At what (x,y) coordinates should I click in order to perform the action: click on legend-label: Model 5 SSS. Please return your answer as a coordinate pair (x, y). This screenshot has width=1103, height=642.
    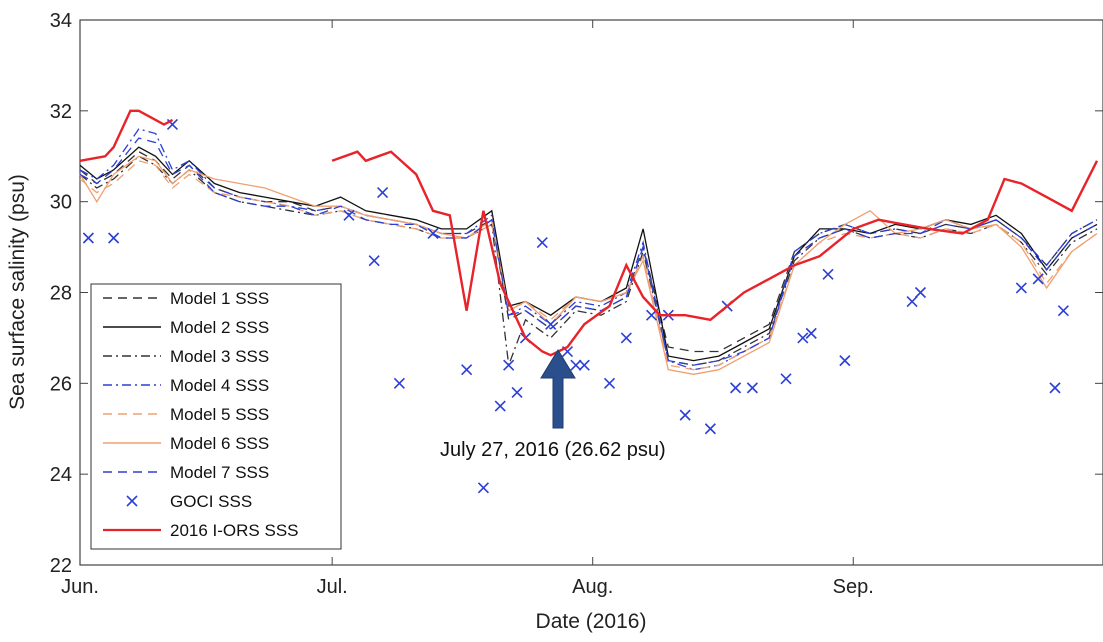
    Looking at the image, I should click on (219, 414).